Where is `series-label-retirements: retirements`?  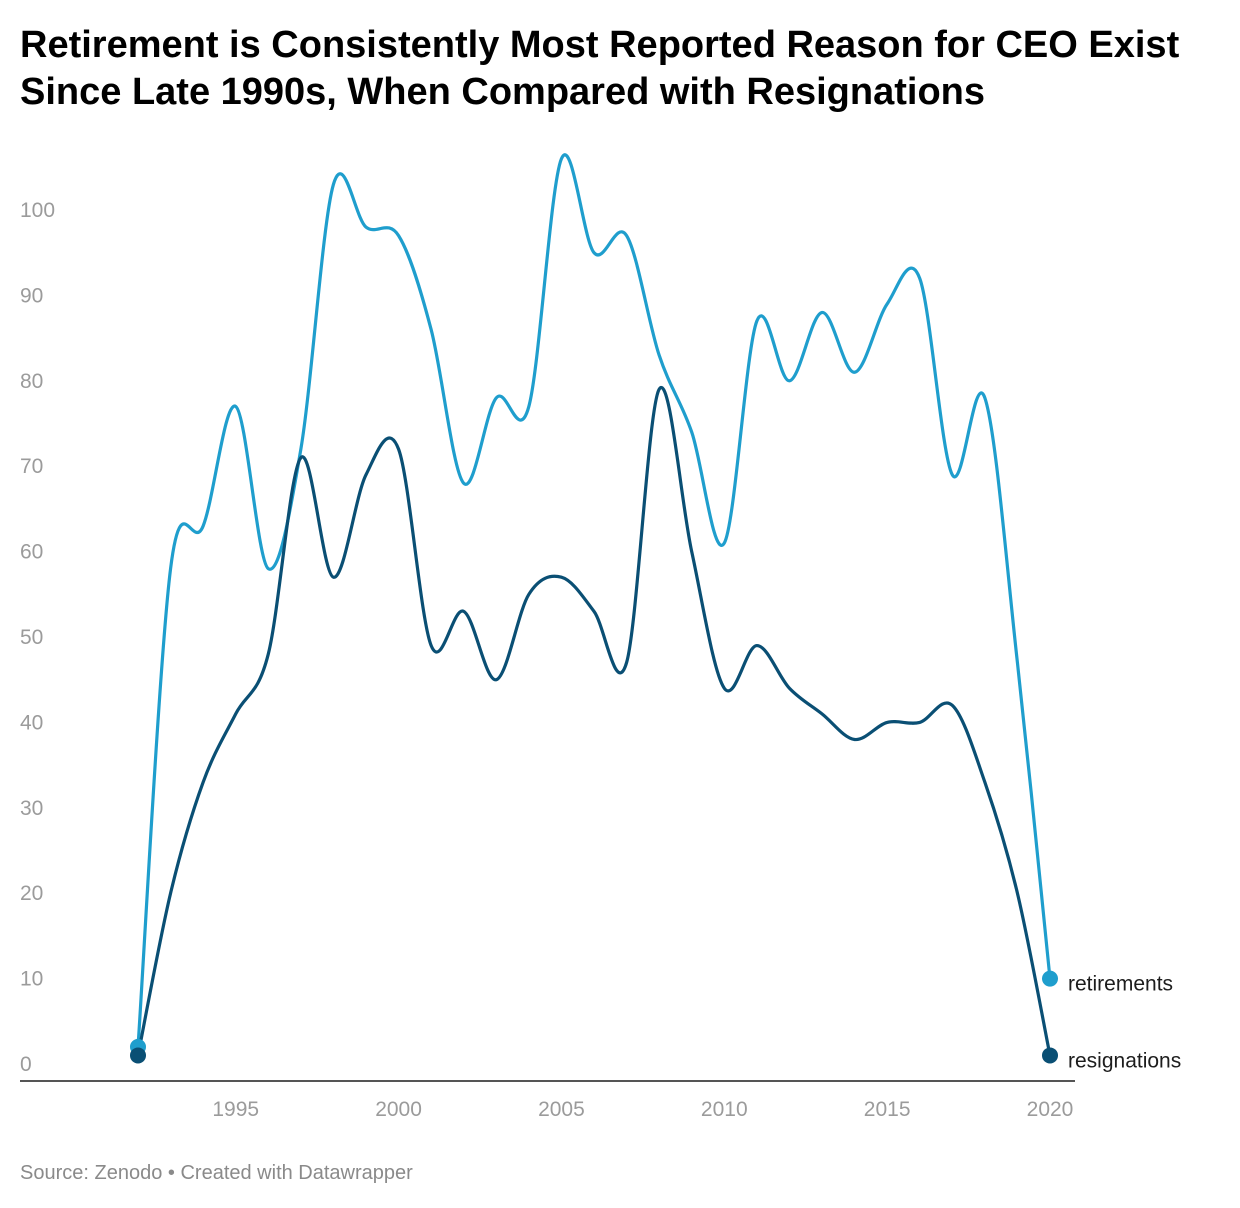
series-label-retirements: retirements is located at coordinates (1120, 984).